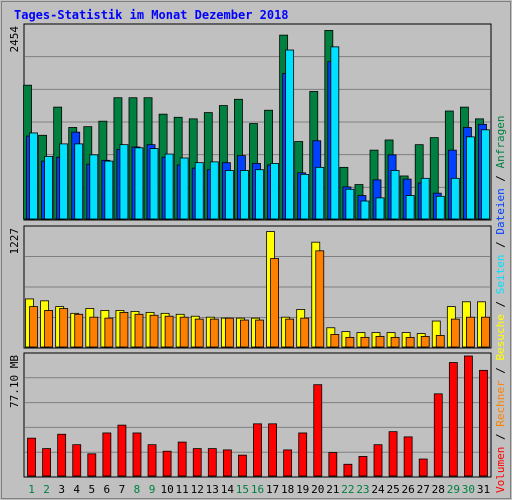 The height and width of the screenshot is (500, 512). What do you see at coordinates (287, 489) in the screenshot?
I see `x-tick-label: 18` at bounding box center [287, 489].